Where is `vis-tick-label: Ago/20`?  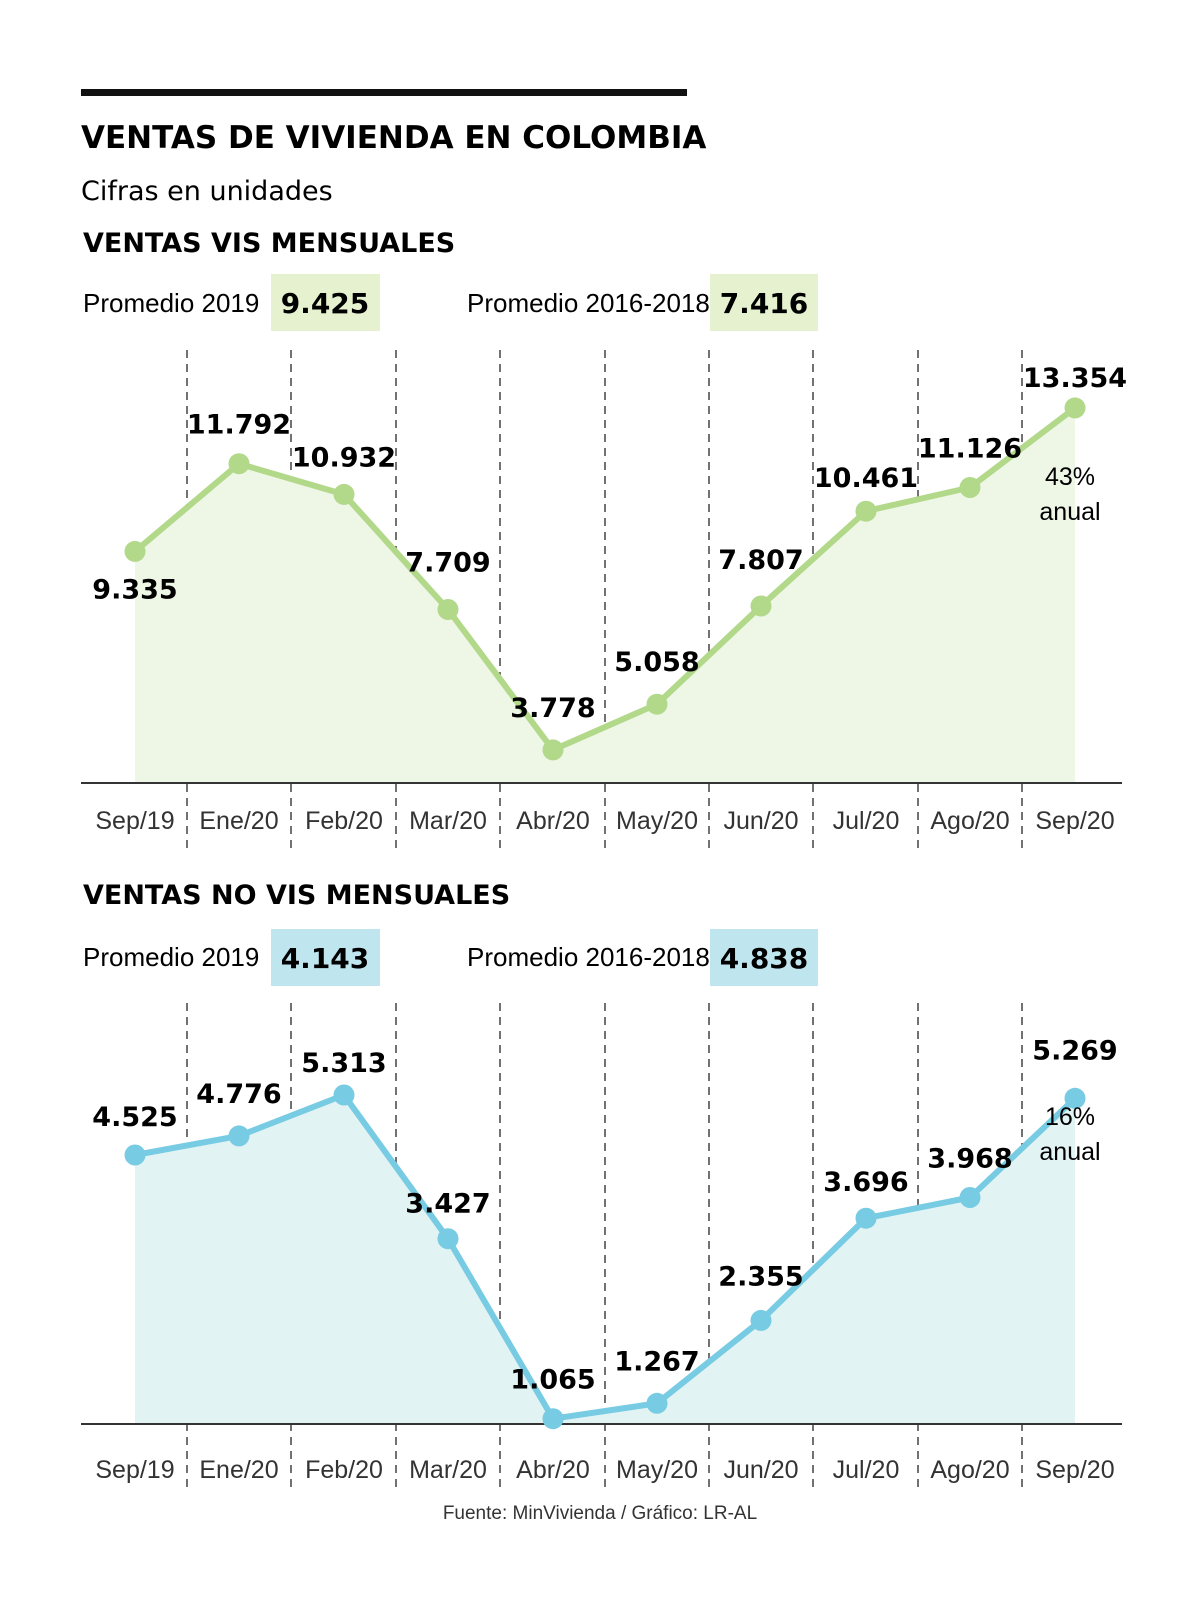 vis-tick-label: Ago/20 is located at coordinates (969, 821).